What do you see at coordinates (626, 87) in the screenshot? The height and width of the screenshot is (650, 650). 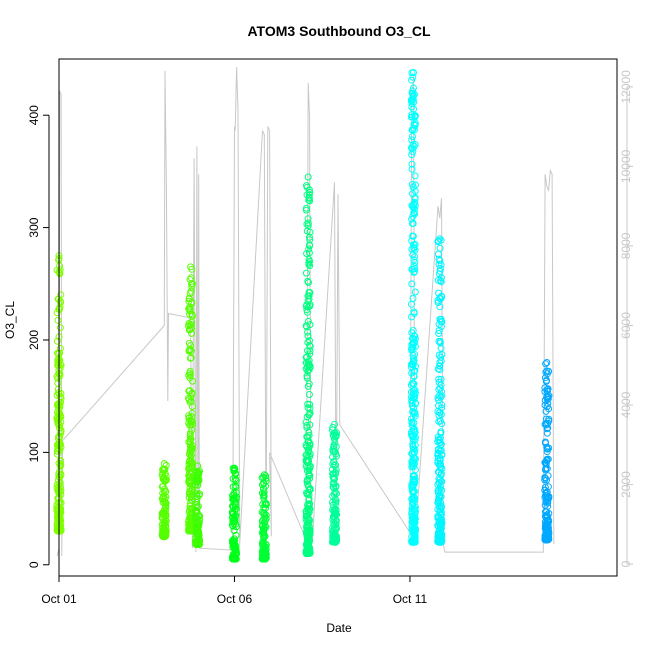 I see `right-tick-label: 12000` at bounding box center [626, 87].